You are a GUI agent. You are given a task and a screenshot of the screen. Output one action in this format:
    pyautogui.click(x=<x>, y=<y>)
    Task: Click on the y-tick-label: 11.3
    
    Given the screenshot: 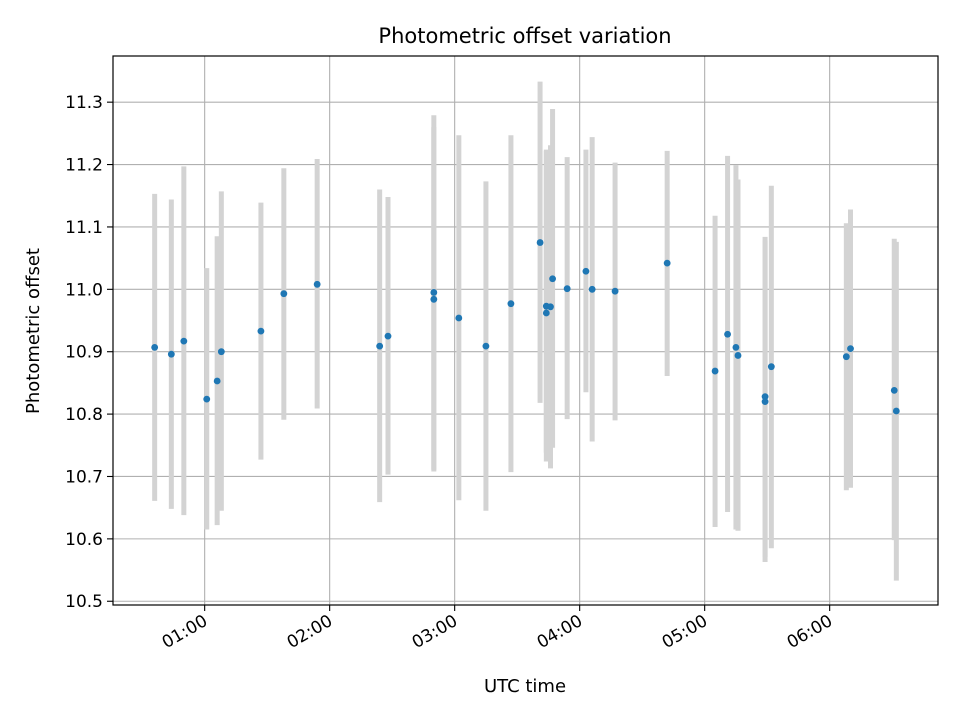 What is the action you would take?
    pyautogui.click(x=84, y=103)
    